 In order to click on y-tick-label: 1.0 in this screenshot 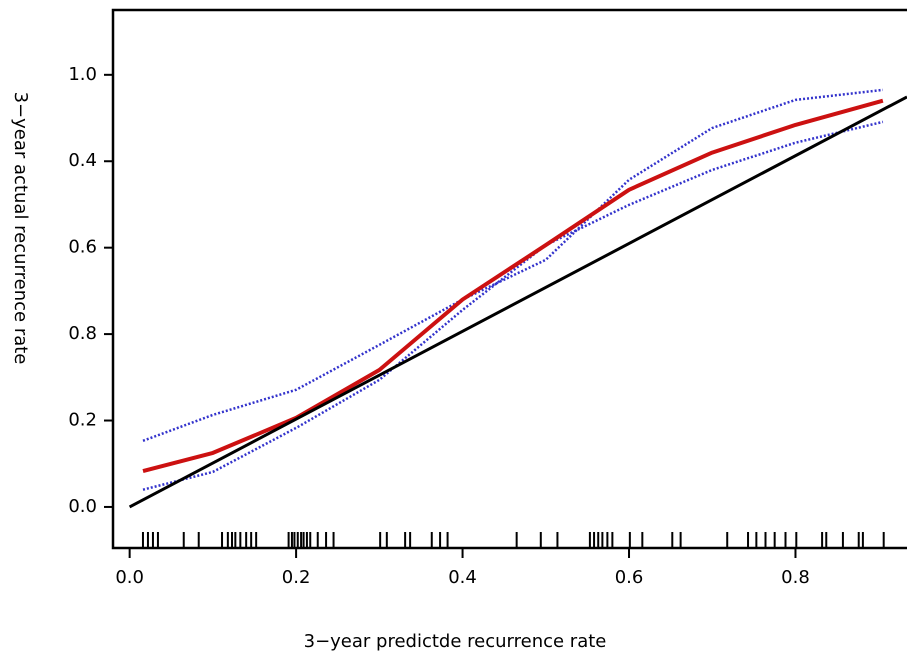, I will do `click(82, 74)`.